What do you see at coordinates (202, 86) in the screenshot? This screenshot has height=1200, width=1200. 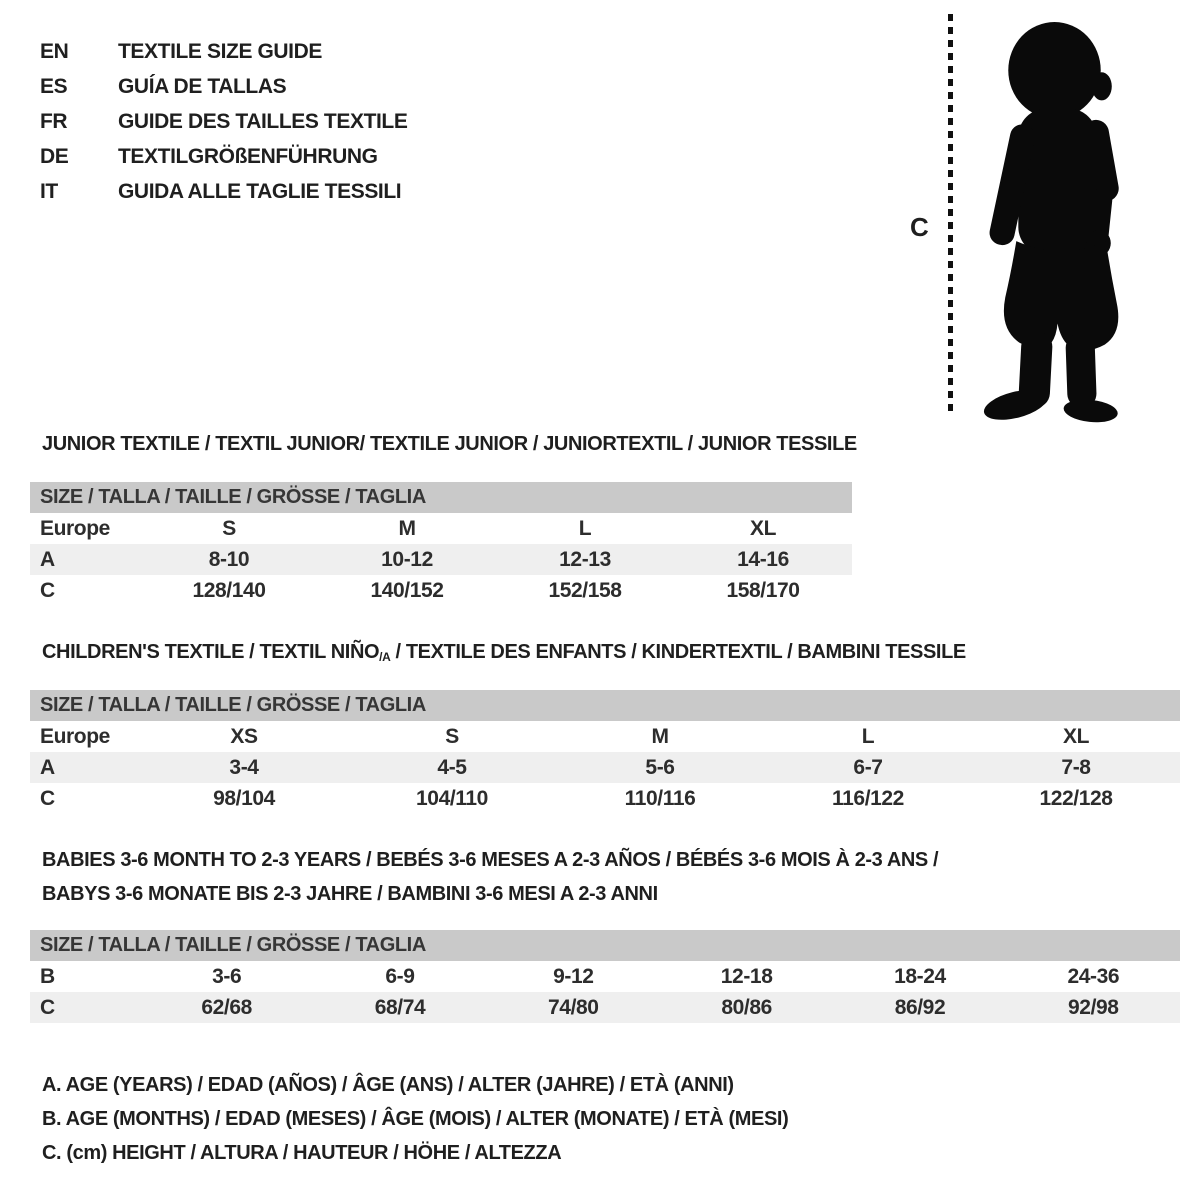 I see `language-label: GUÍA DE TALLAS` at bounding box center [202, 86].